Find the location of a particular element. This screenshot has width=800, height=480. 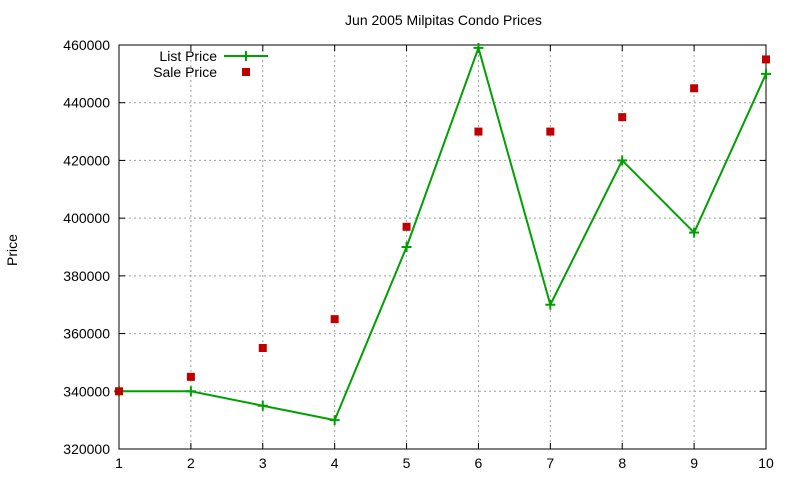

y-tick-label: 360000 is located at coordinates (86, 334).